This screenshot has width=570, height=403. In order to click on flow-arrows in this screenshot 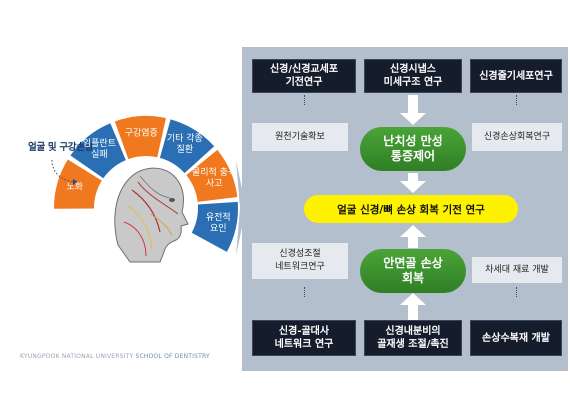, I will do `click(413, 208)`.